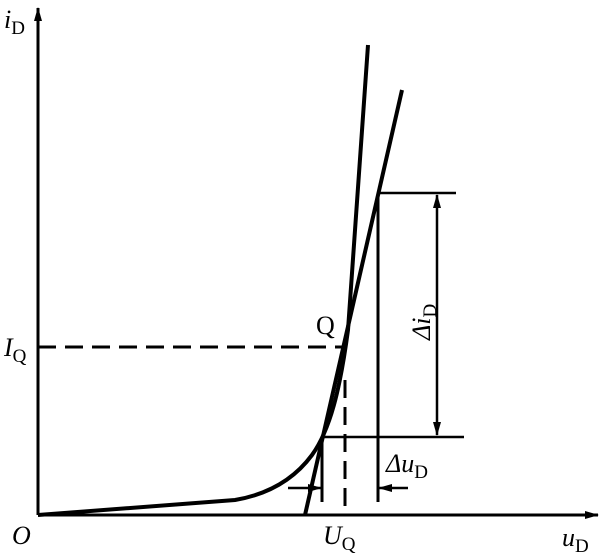  I want to click on x-axis-label: uD, so click(575, 539).